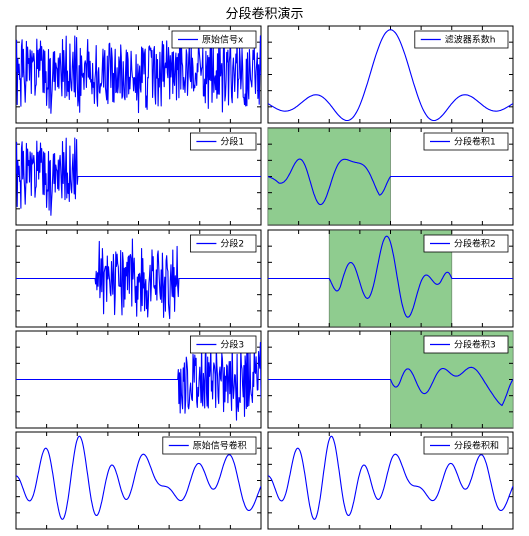 Image resolution: width=529 pixels, height=536 pixels. I want to click on subplot-3: 分段1, so click(138, 176).